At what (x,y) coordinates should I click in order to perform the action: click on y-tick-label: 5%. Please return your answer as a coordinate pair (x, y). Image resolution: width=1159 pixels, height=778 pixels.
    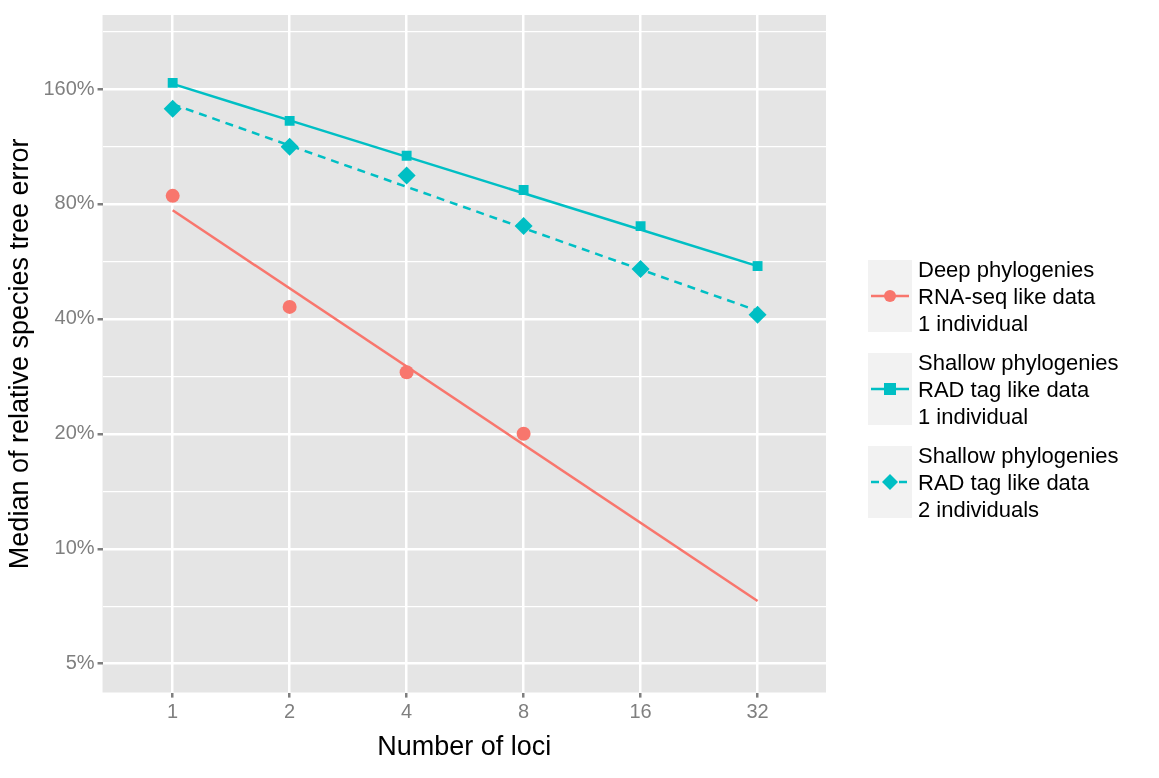
    Looking at the image, I should click on (80, 662).